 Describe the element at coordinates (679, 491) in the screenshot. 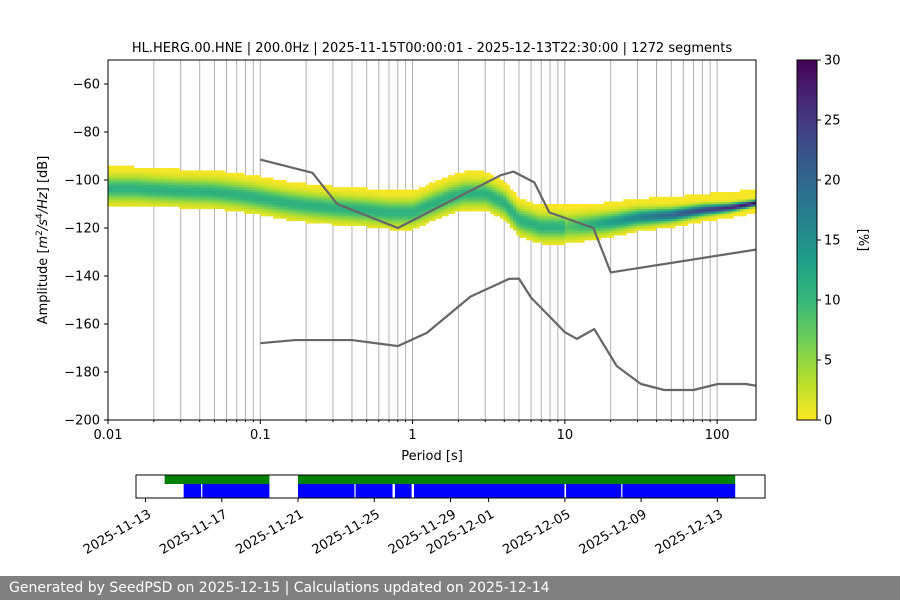

I see `timeline-blue-segment` at that location.